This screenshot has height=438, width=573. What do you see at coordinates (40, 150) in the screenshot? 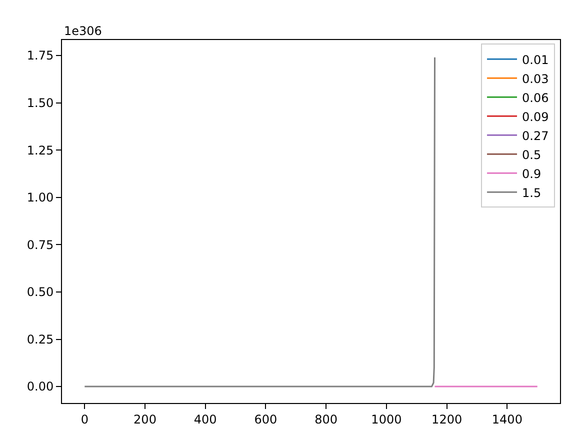
I see `y-tick-label: 1.25` at bounding box center [40, 150].